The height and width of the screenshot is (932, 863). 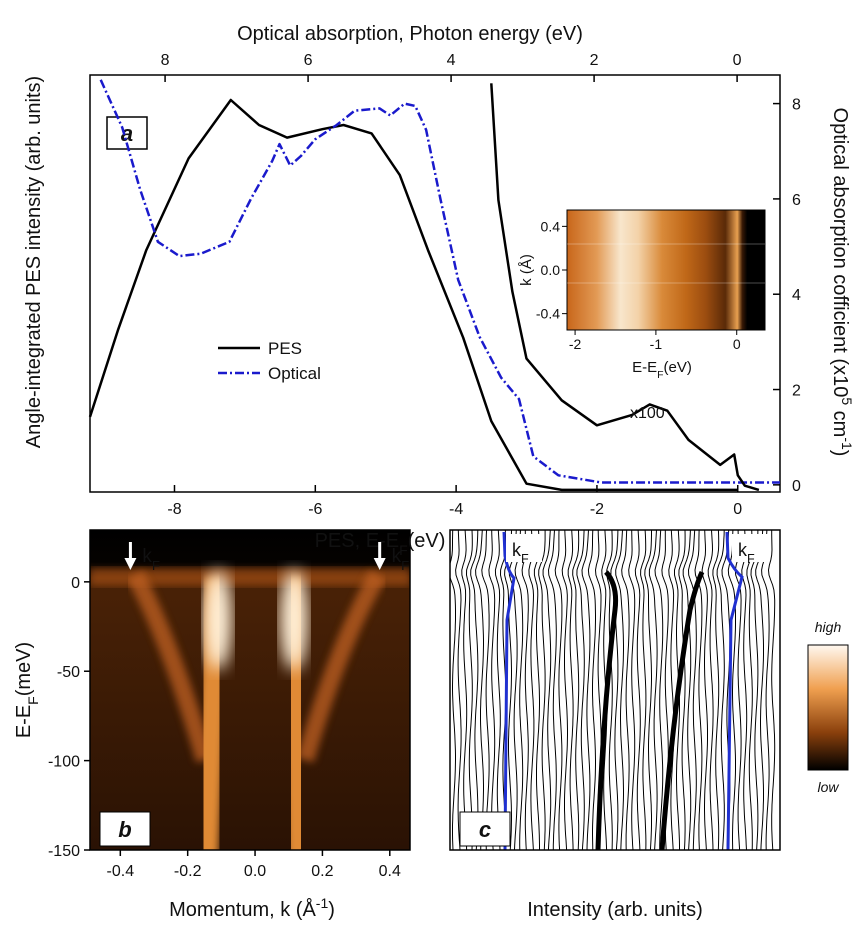 What do you see at coordinates (130, 564) in the screenshot?
I see `kf-arrowhead` at bounding box center [130, 564].